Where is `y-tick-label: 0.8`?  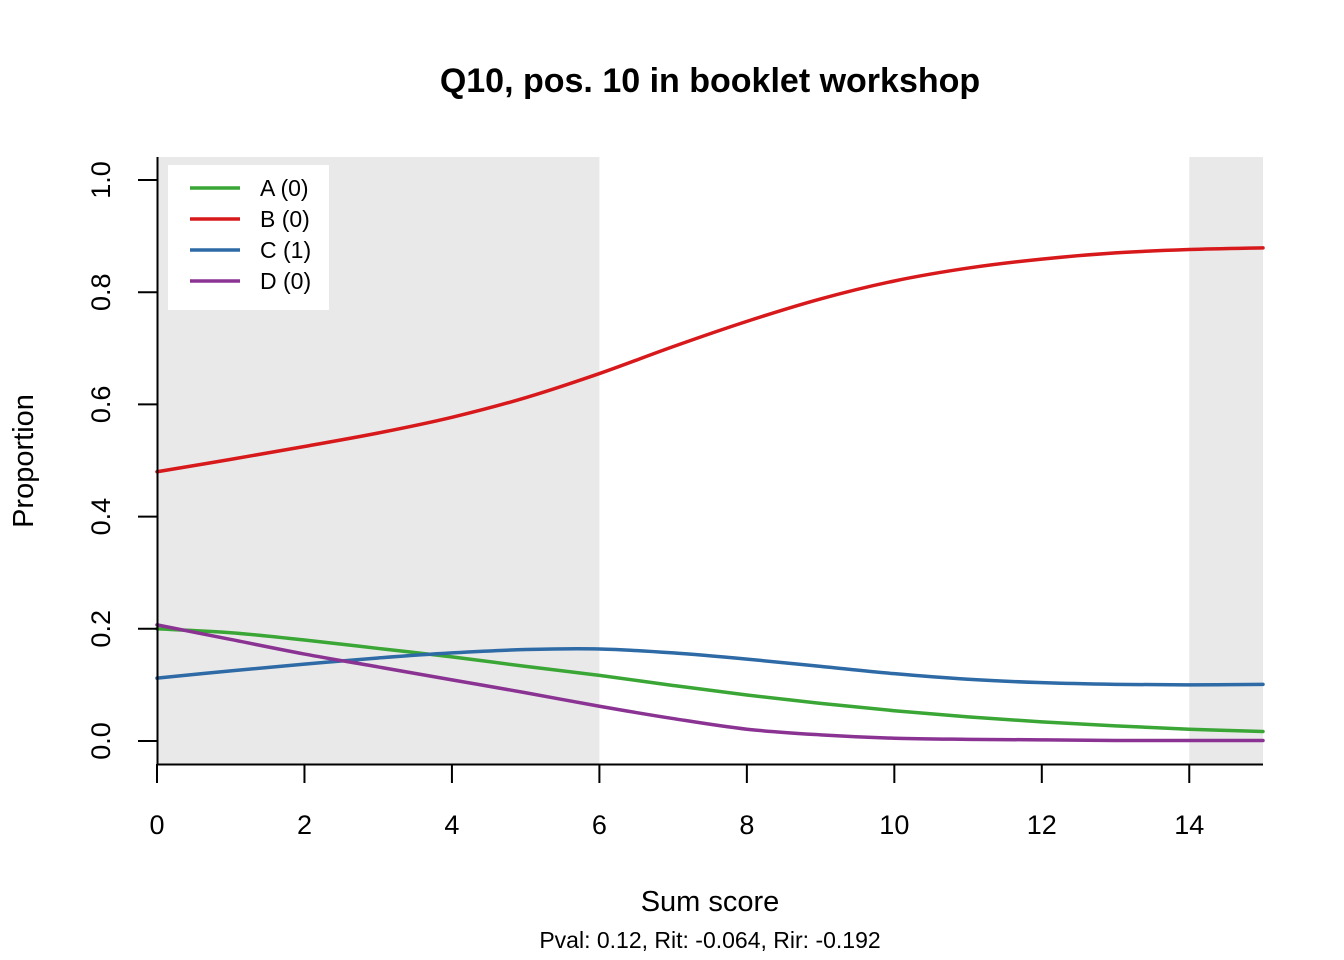
y-tick-label: 0.8 is located at coordinates (101, 292).